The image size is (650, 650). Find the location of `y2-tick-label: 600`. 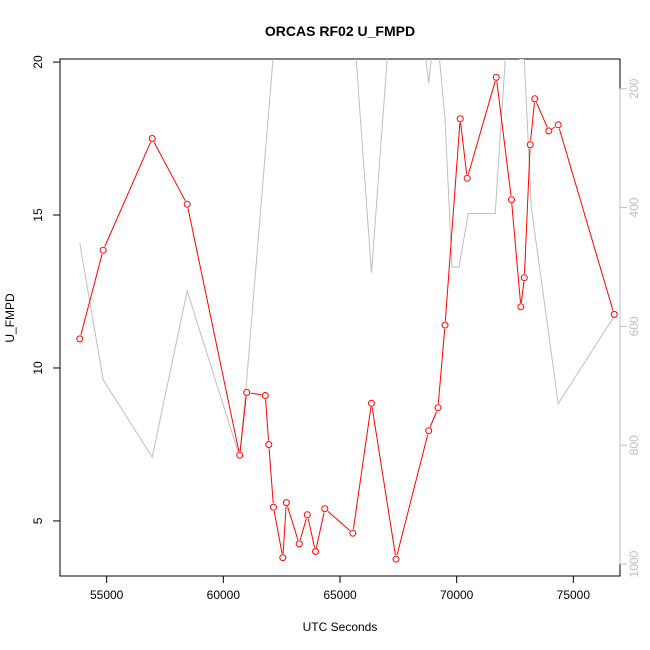

y2-tick-label: 600 is located at coordinates (634, 326).